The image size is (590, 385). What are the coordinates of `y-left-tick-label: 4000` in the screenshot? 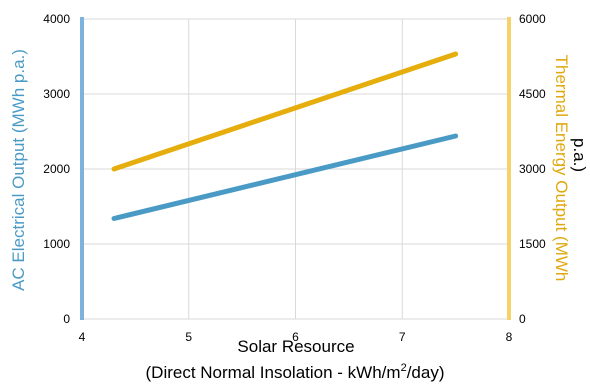 It's located at (56, 19).